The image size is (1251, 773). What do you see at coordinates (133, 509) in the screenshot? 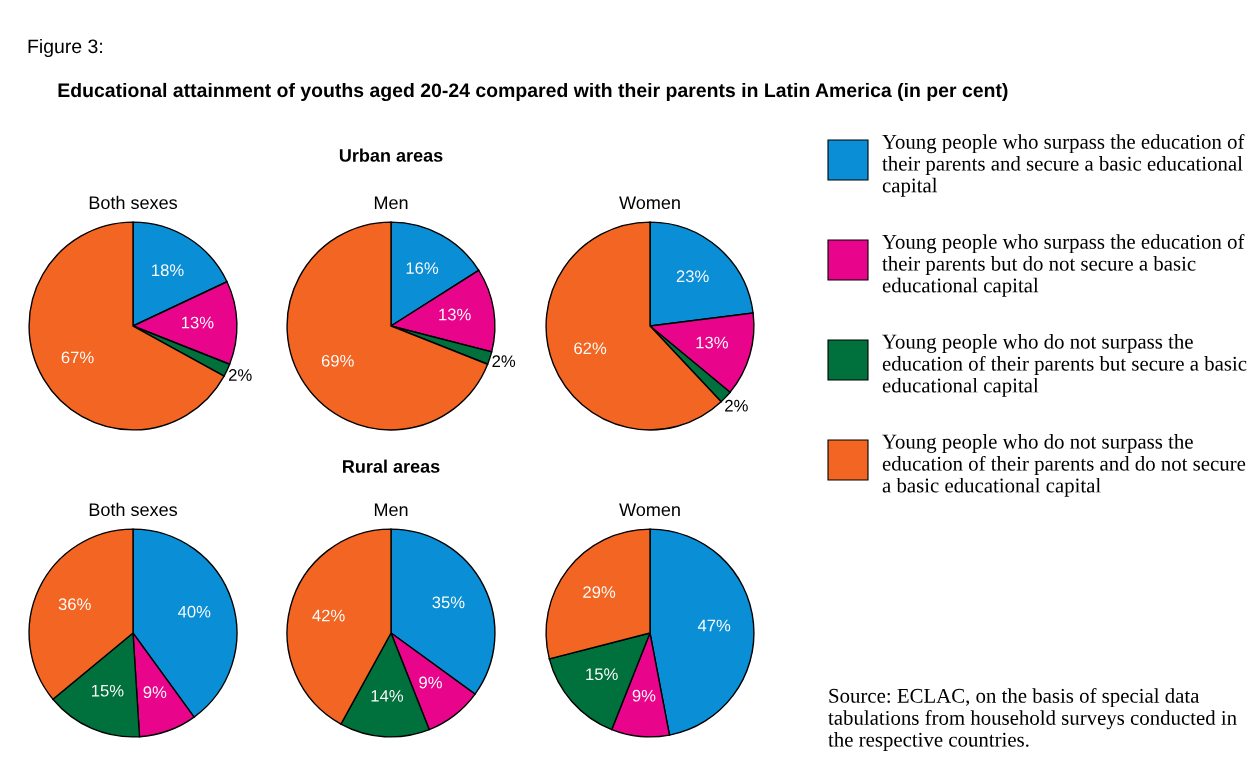
I see `chart-title: Both sexes` at bounding box center [133, 509].